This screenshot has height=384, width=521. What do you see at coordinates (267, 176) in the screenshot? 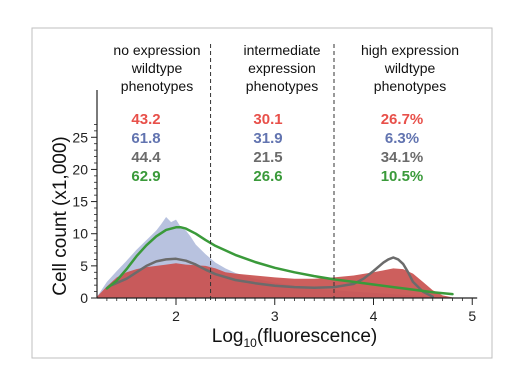
I see `percent-value-r3-c1: 26.6` at bounding box center [267, 176].